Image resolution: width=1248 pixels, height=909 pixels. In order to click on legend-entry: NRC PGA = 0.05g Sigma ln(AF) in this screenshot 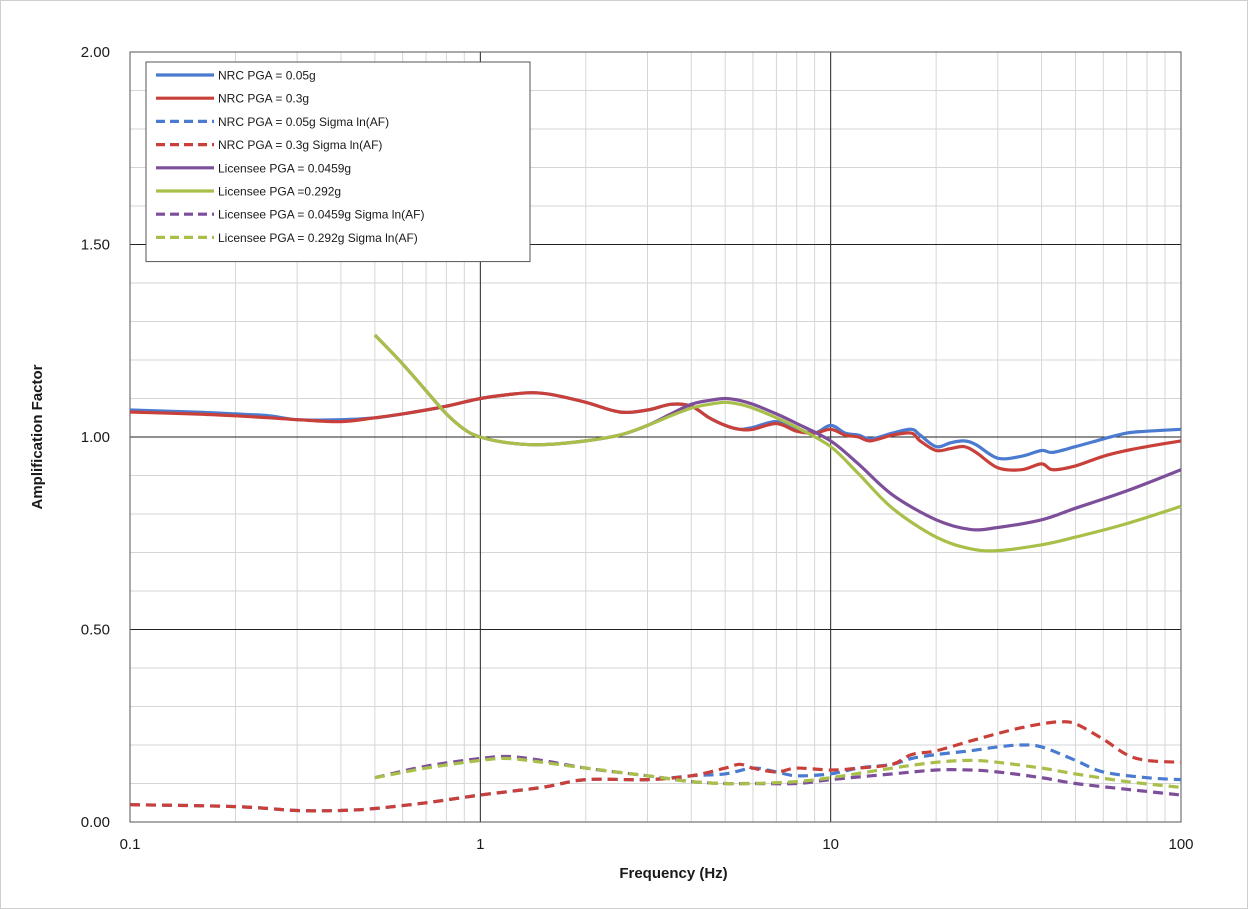, I will do `click(272, 122)`.